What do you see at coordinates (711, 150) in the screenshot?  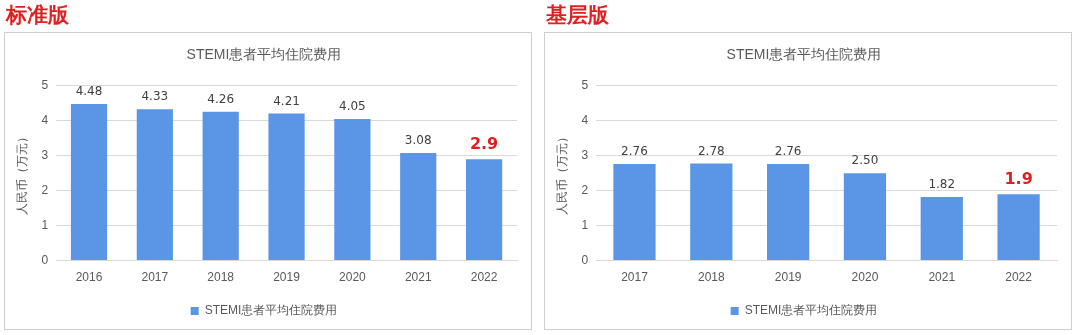 I see `data-label: 2.78` at bounding box center [711, 150].